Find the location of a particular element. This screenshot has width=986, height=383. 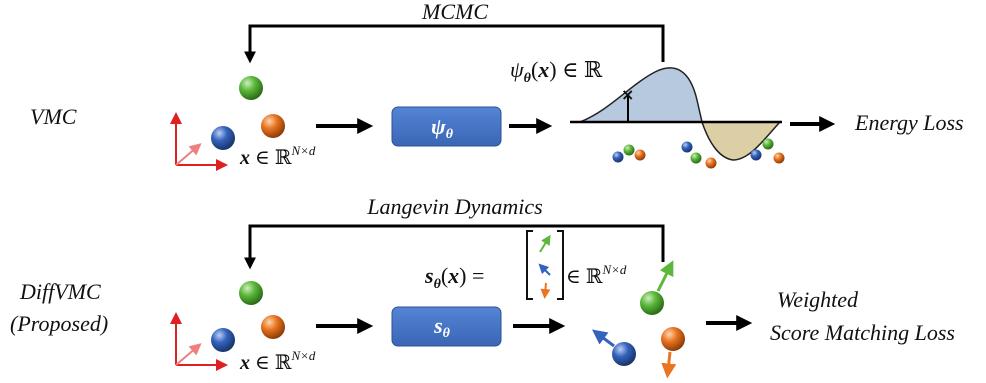

score-vector-icon is located at coordinates (545, 265).